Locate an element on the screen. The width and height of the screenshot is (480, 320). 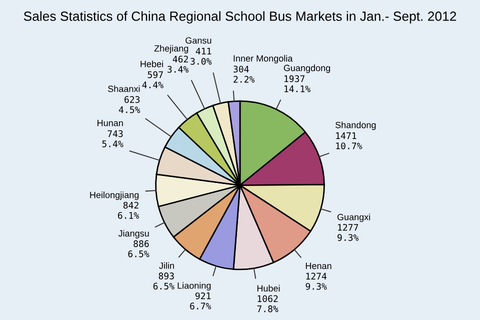
slice-label: Shaanxi is located at coordinates (124, 88).